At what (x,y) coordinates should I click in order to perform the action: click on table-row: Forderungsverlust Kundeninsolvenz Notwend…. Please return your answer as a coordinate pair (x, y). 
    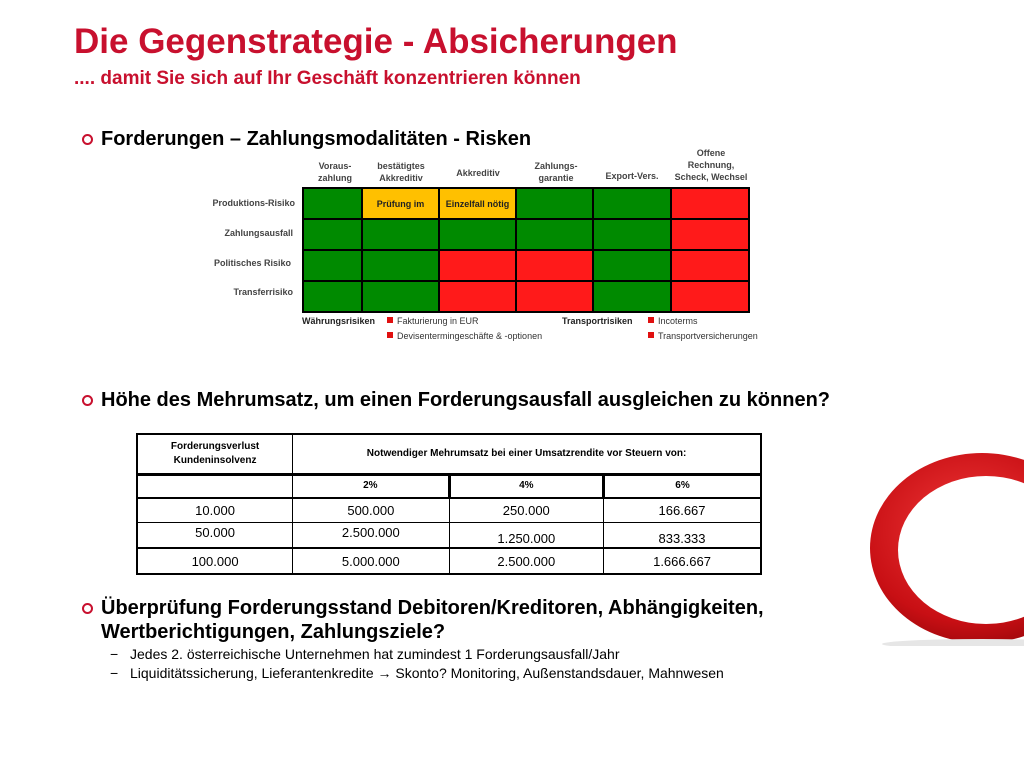
    Looking at the image, I should click on (449, 454).